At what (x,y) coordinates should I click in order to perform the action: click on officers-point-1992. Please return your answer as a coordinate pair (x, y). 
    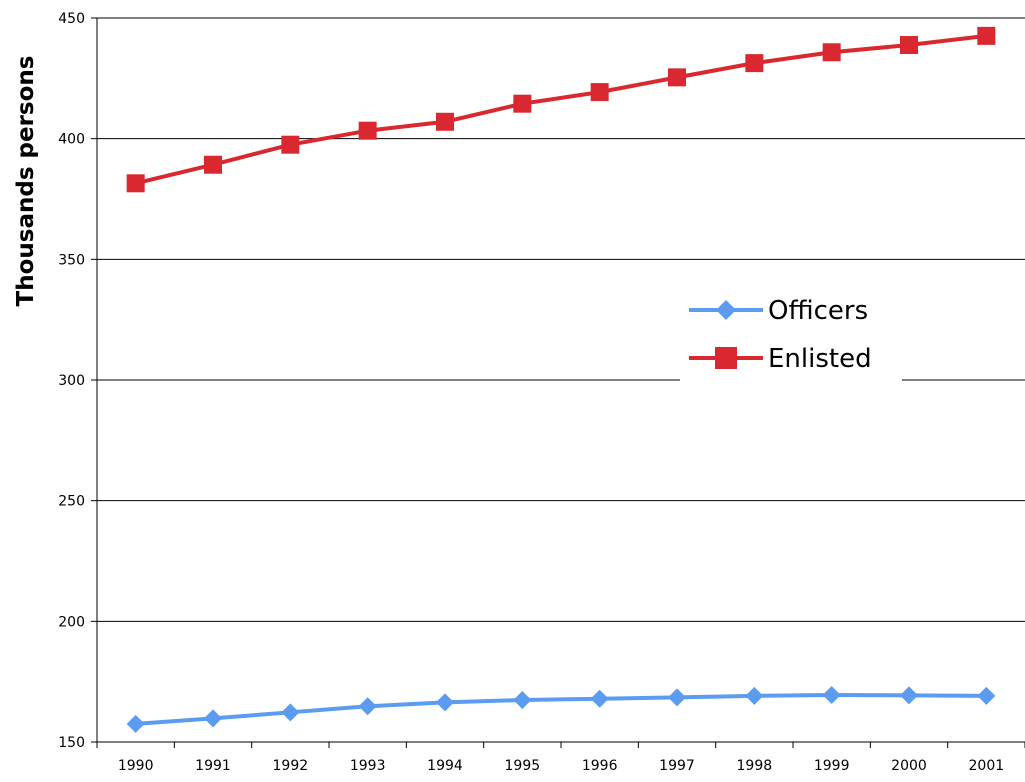
    Looking at the image, I should click on (290, 712).